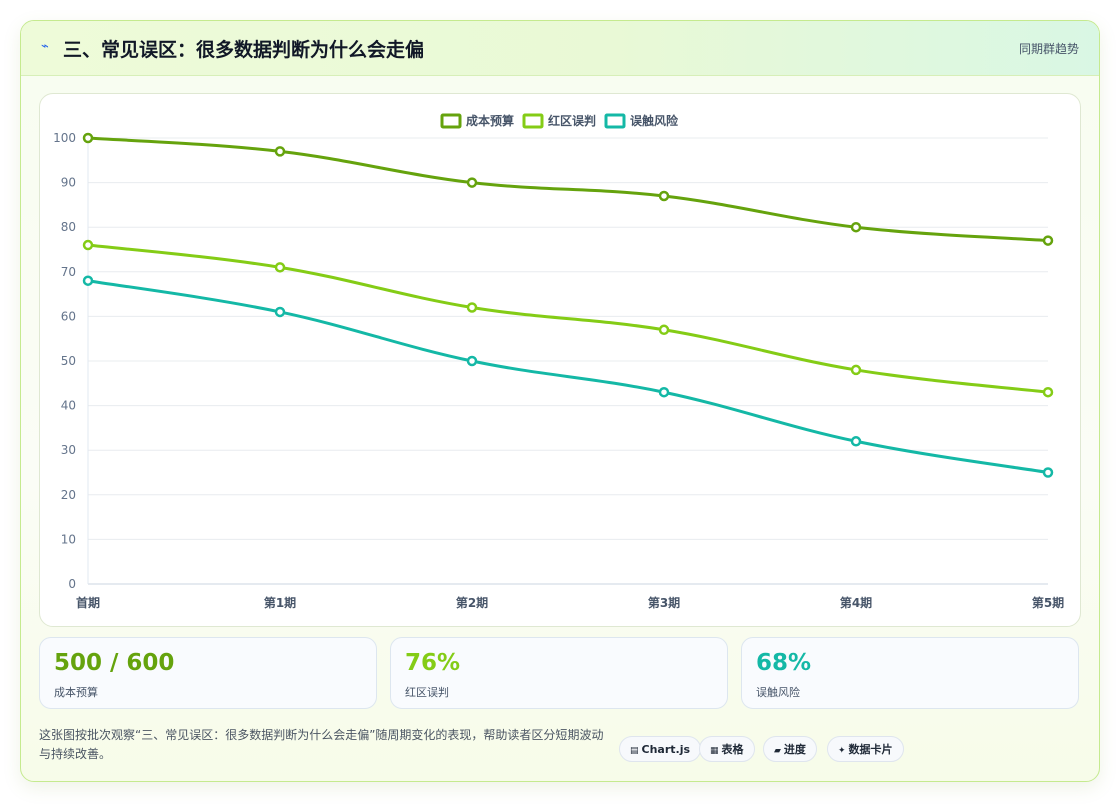  What do you see at coordinates (45, 46) in the screenshot?
I see `lightning-icon: ⌁` at bounding box center [45, 46].